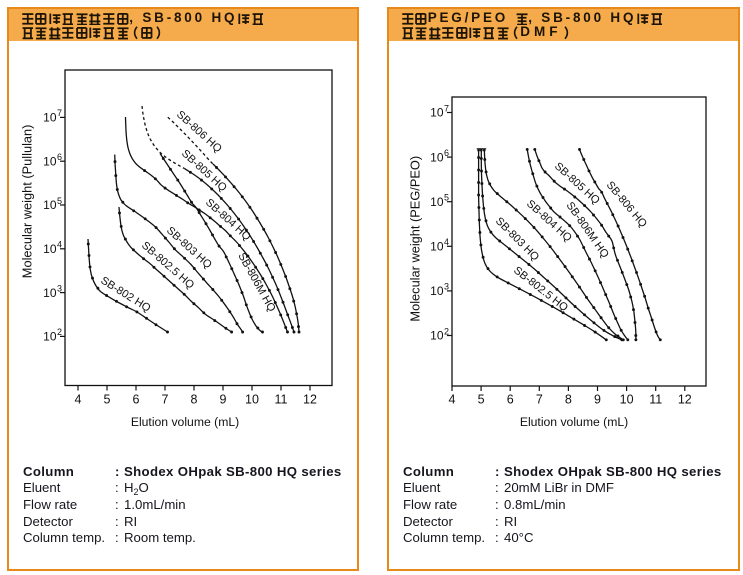  Describe the element at coordinates (517, 239) in the screenshot. I see `svg-text: SB-803 HQ` at that location.